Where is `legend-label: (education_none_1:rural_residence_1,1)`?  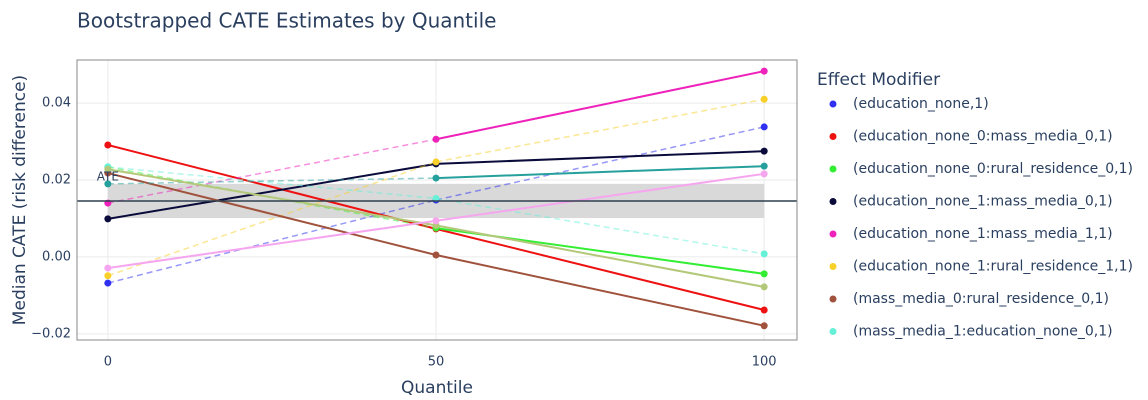 legend-label: (education_none_1:rural_residence_1,1) is located at coordinates (993, 267).